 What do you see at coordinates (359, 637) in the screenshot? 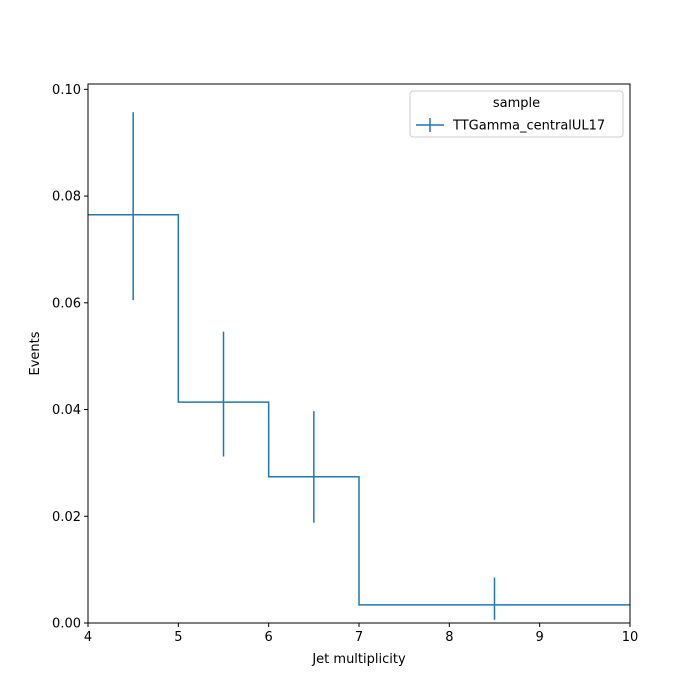
I see `x-tick-label: 7` at bounding box center [359, 637].